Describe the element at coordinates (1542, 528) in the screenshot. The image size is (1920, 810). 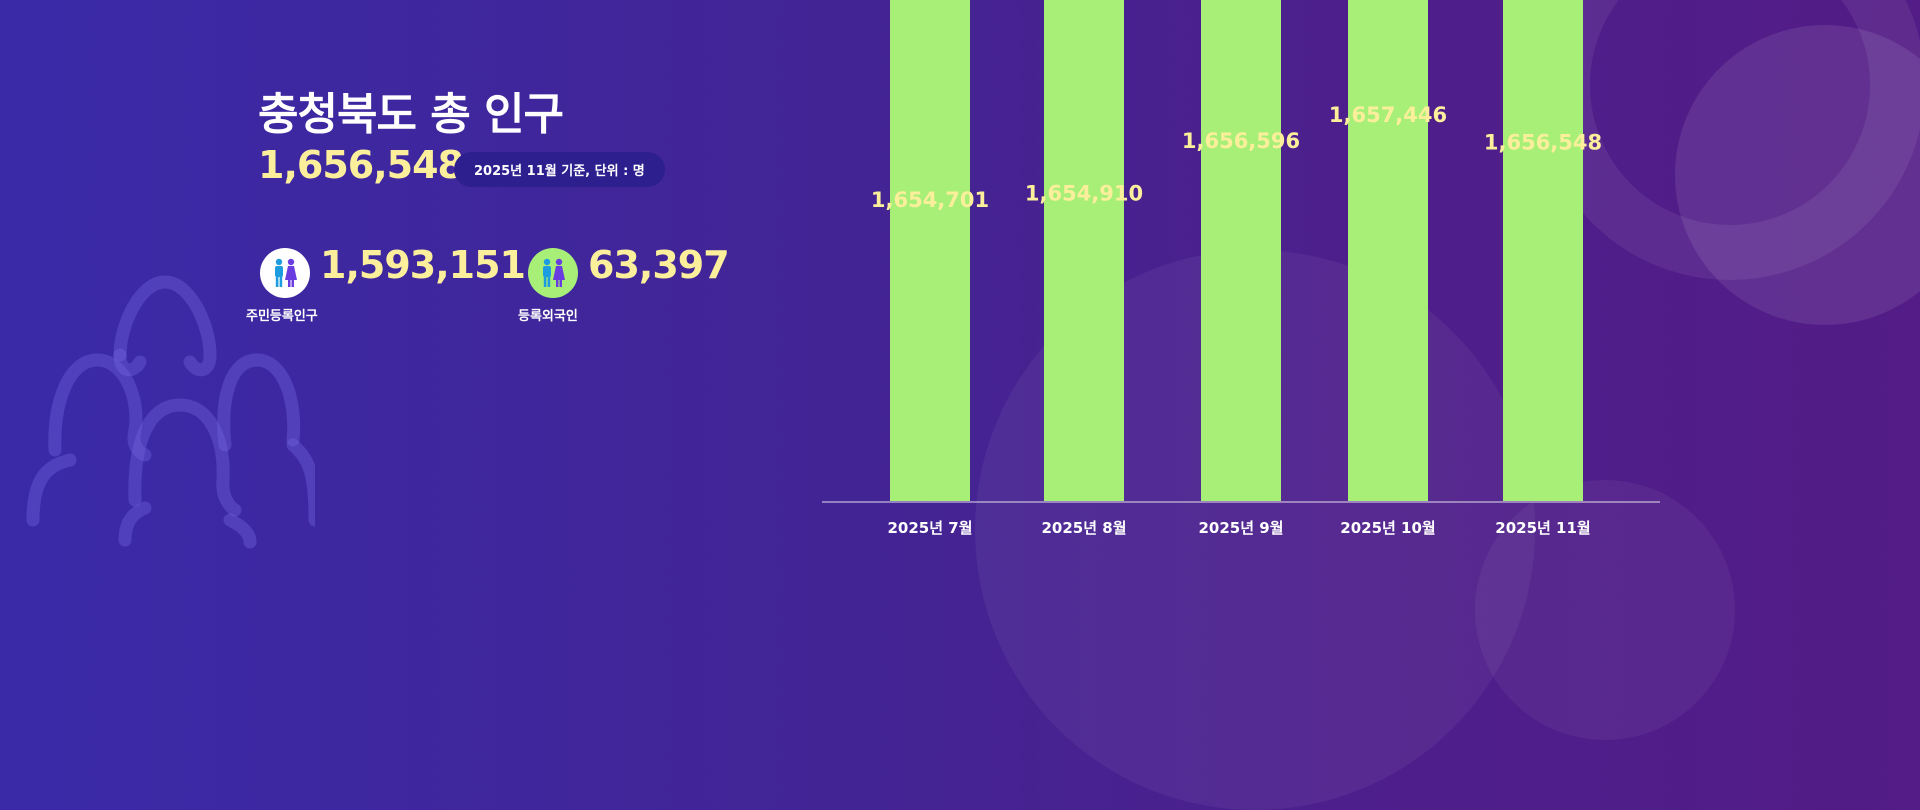
I see `x-tick-label: 2025년 11월` at that location.